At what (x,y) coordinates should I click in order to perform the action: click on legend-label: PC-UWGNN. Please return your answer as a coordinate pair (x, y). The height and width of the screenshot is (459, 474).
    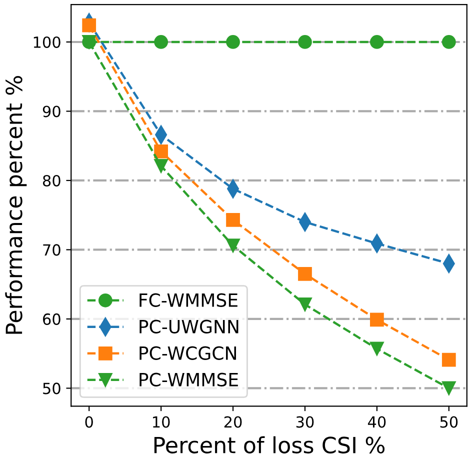
    Looking at the image, I should click on (189, 327).